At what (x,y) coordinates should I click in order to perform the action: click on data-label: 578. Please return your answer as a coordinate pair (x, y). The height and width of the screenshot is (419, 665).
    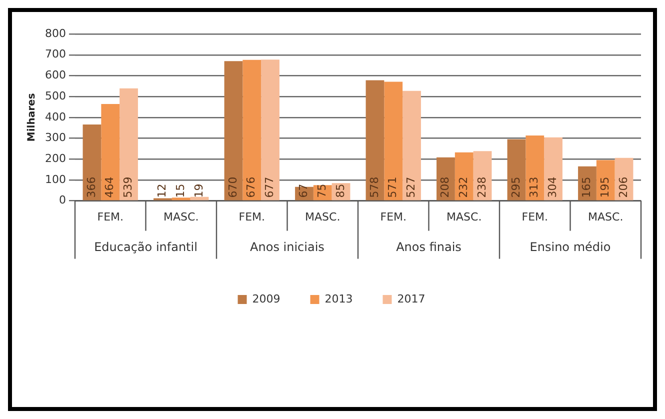
    Looking at the image, I should click on (374, 187).